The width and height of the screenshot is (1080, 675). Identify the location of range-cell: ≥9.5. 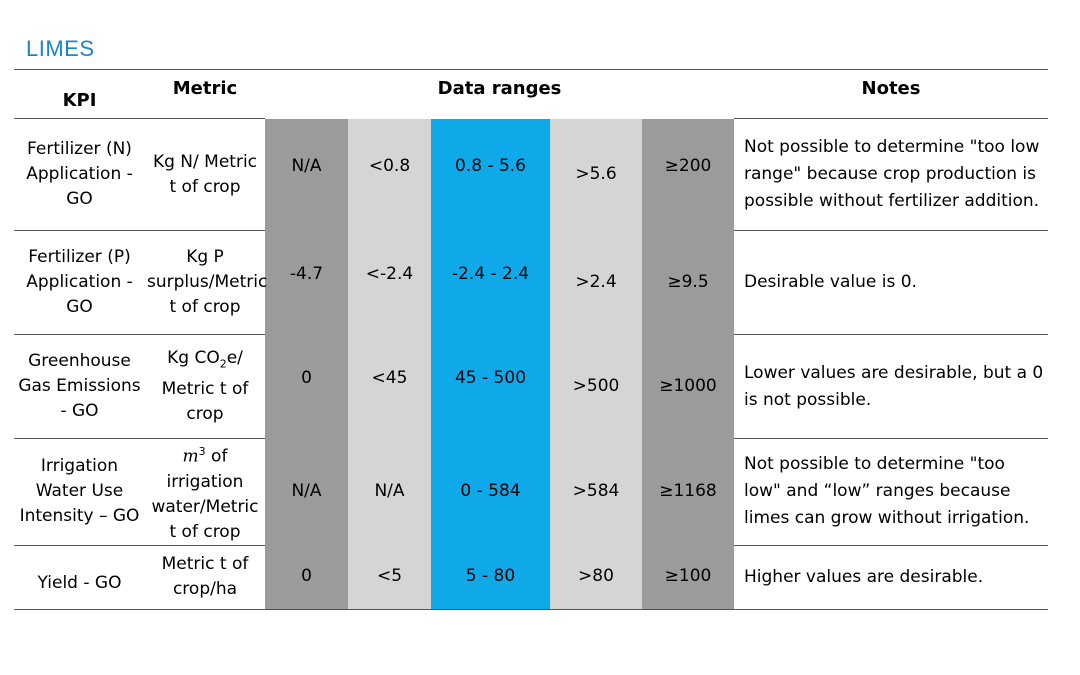
(688, 282).